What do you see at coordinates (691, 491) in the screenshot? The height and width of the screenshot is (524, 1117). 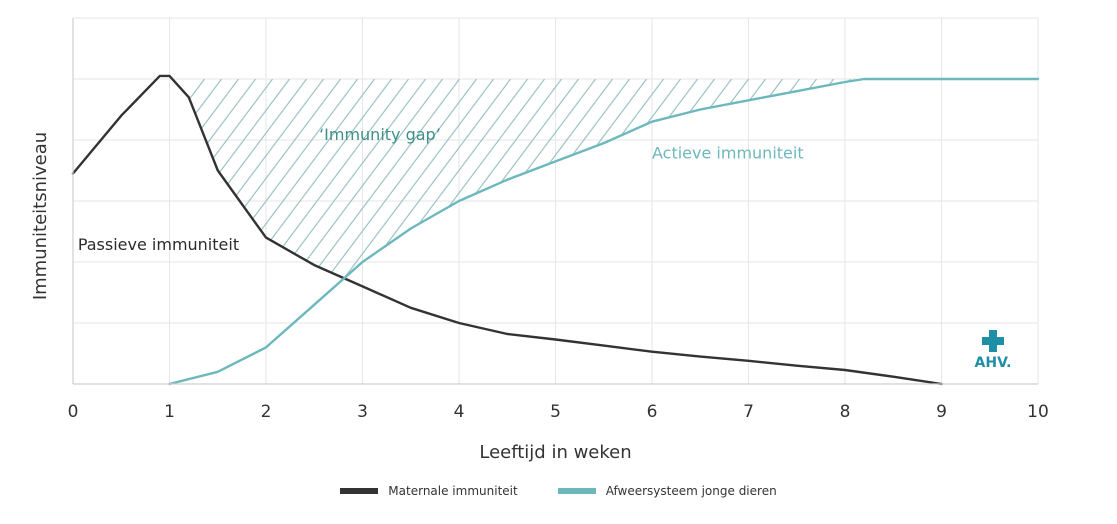 I see `legend-label-young: Afweersysteem jonge dieren` at bounding box center [691, 491].